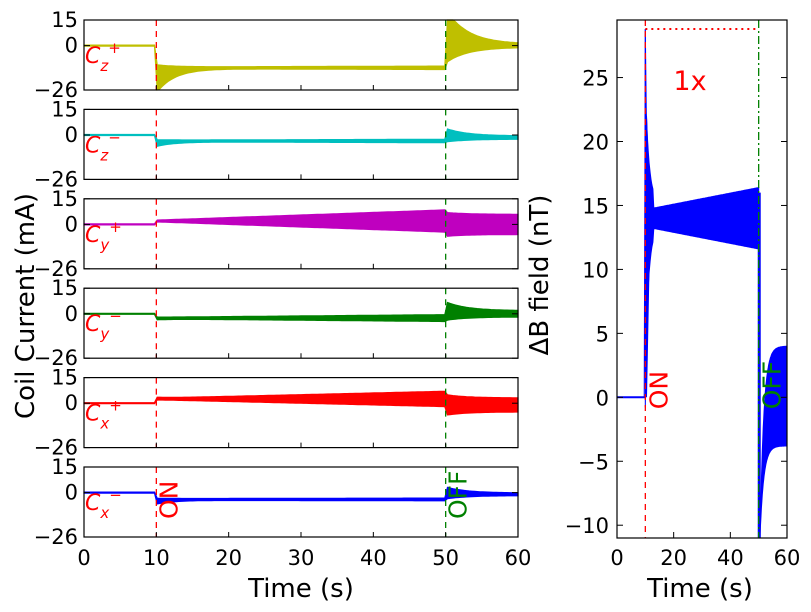  I want to click on right-y-axis-title: ΔB field (nT), so click(540, 275).